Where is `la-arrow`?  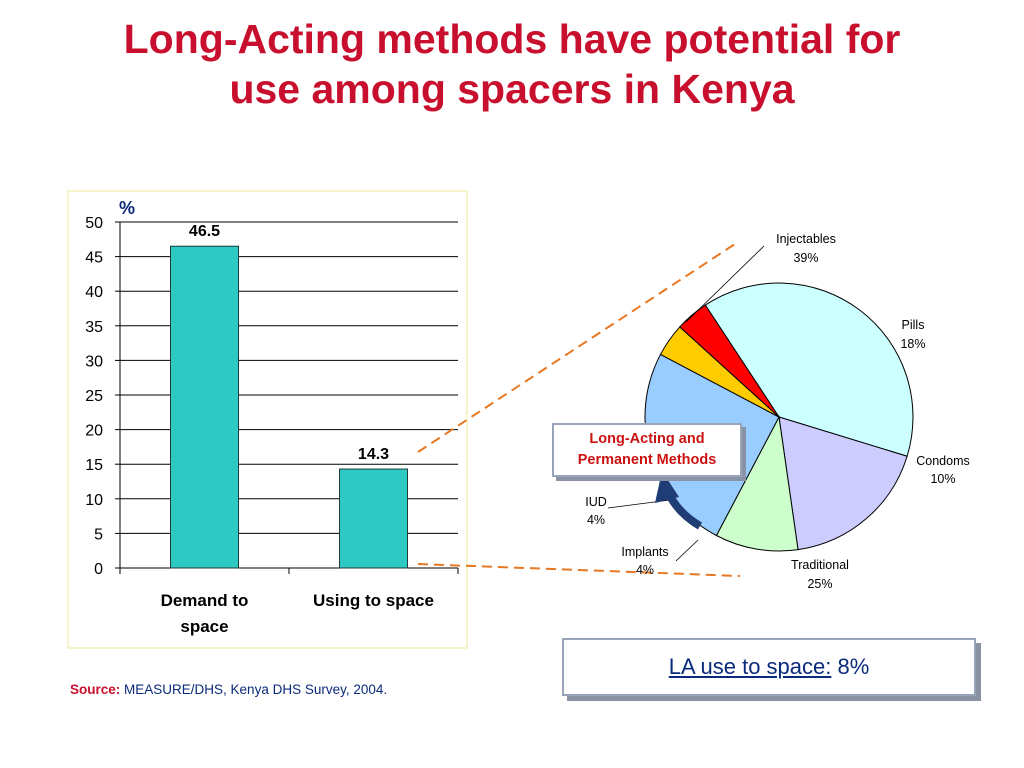 la-arrow is located at coordinates (679, 500).